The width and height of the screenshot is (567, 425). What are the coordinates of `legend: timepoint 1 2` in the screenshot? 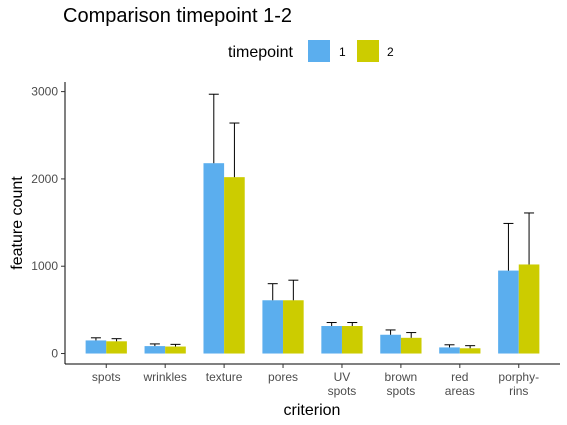 It's located at (311, 51).